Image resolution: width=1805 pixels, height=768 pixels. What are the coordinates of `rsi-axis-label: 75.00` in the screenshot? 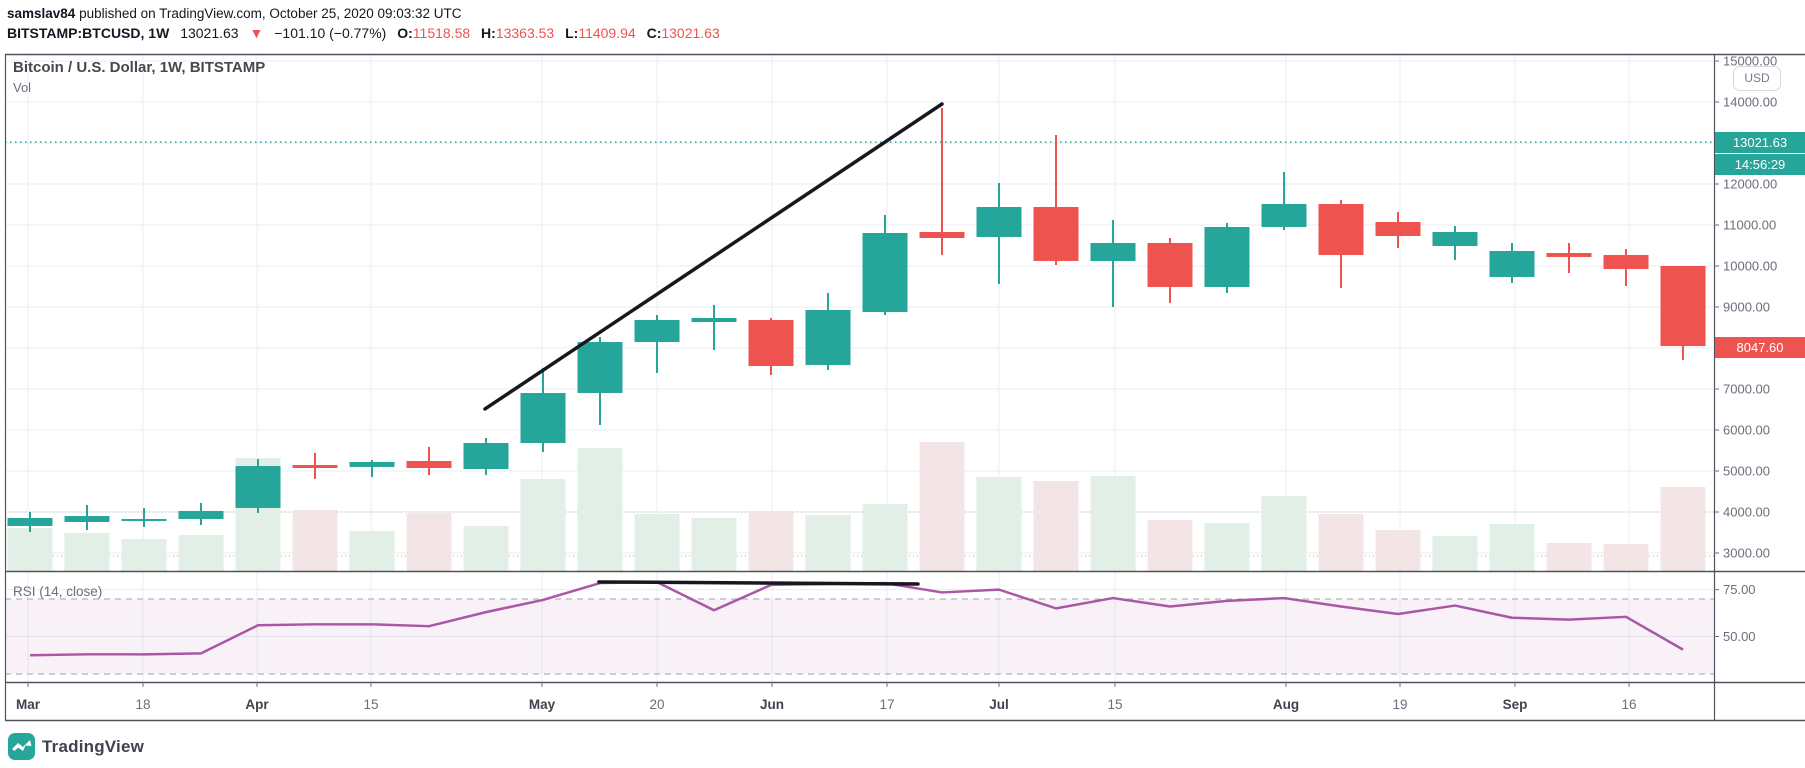 It's located at (1739, 589).